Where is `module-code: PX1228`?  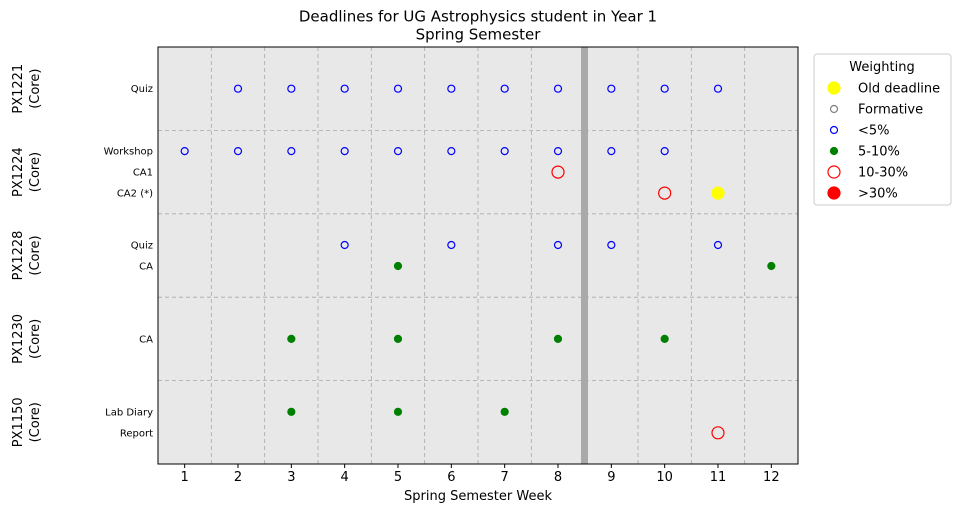 module-code: PX1228 is located at coordinates (18, 256).